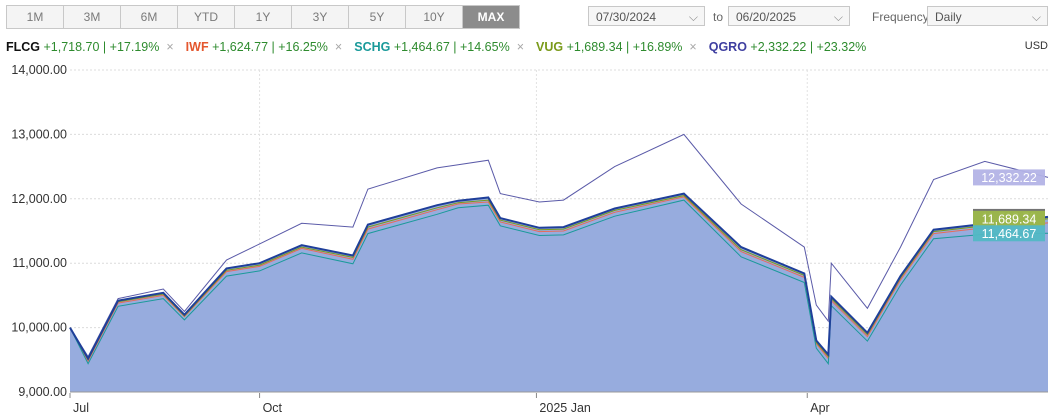 Image resolution: width=1055 pixels, height=416 pixels. What do you see at coordinates (39, 328) in the screenshot?
I see `y-tick-label: 10,000.00` at bounding box center [39, 328].